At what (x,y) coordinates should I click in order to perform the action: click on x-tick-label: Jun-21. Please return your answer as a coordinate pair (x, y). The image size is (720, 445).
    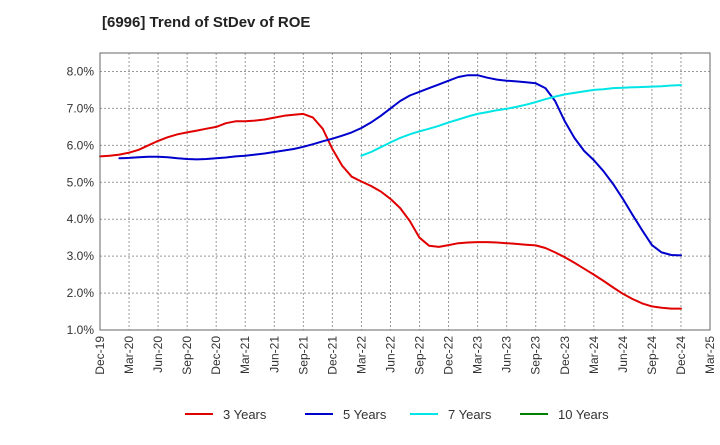
    Looking at the image, I should click on (274, 354).